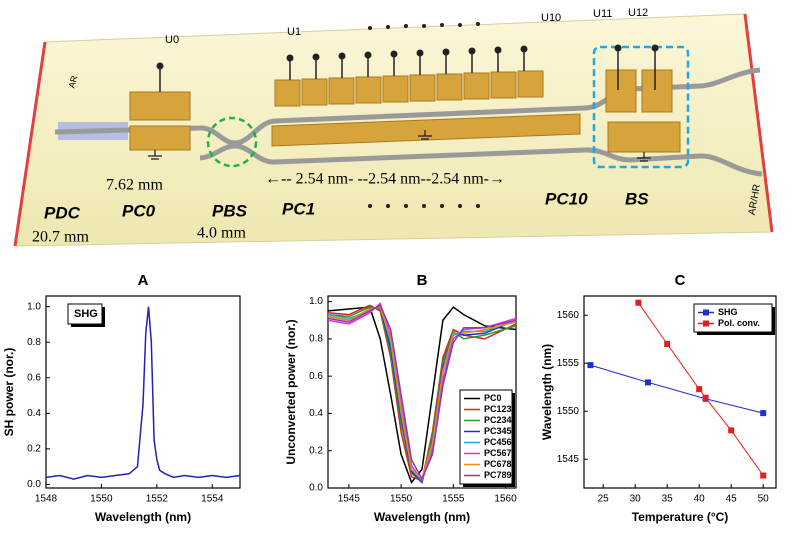  I want to click on y-tick-label: 0.4, so click(34, 413).